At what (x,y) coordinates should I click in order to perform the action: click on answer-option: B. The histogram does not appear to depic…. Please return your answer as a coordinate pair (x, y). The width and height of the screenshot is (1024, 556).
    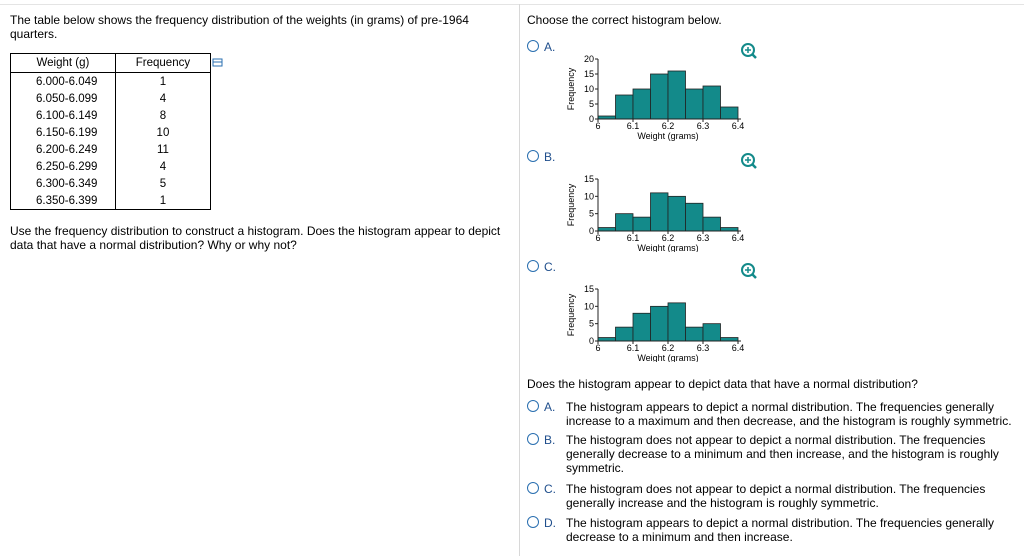
    Looking at the image, I should click on (773, 454).